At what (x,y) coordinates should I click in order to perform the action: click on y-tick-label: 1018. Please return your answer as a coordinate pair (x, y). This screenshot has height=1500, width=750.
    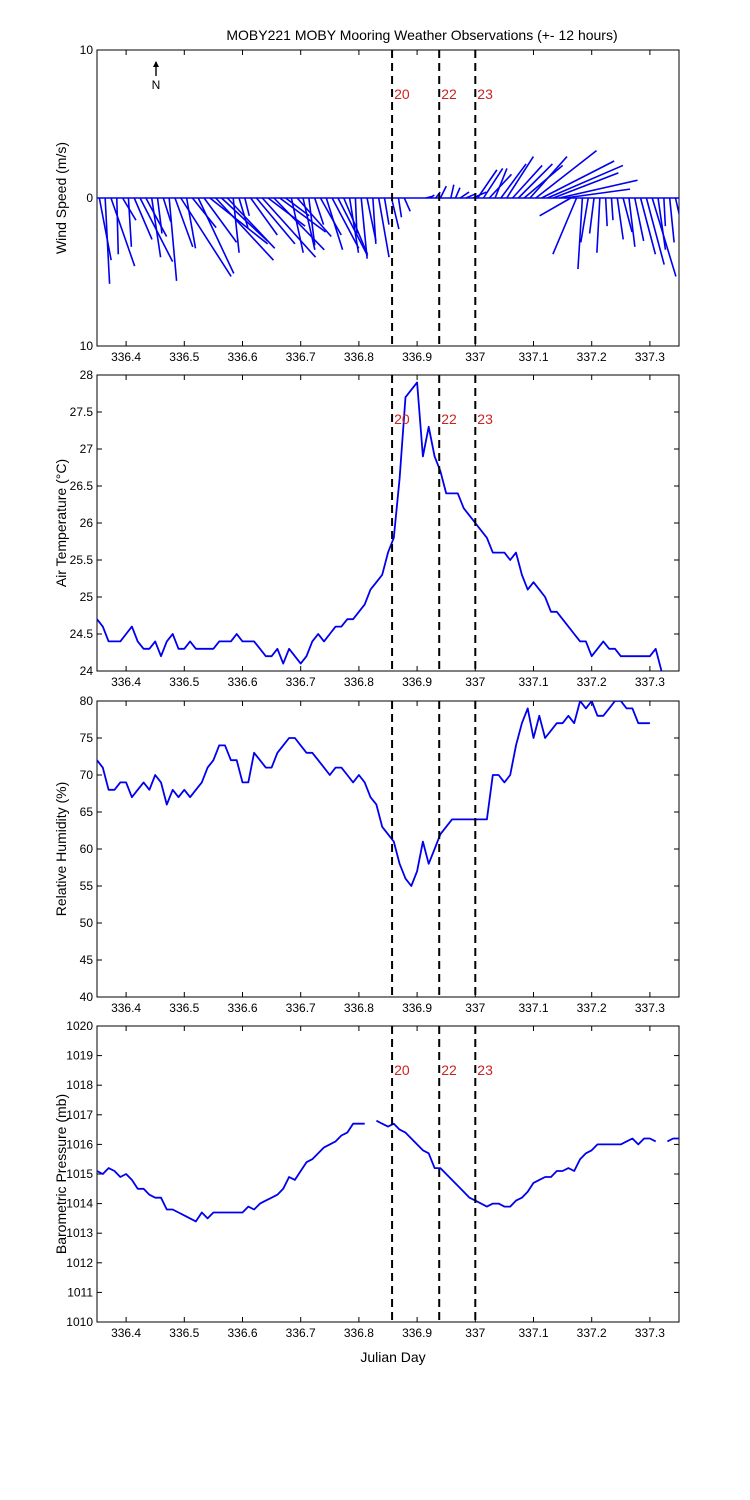
    Looking at the image, I should click on (79, 1085).